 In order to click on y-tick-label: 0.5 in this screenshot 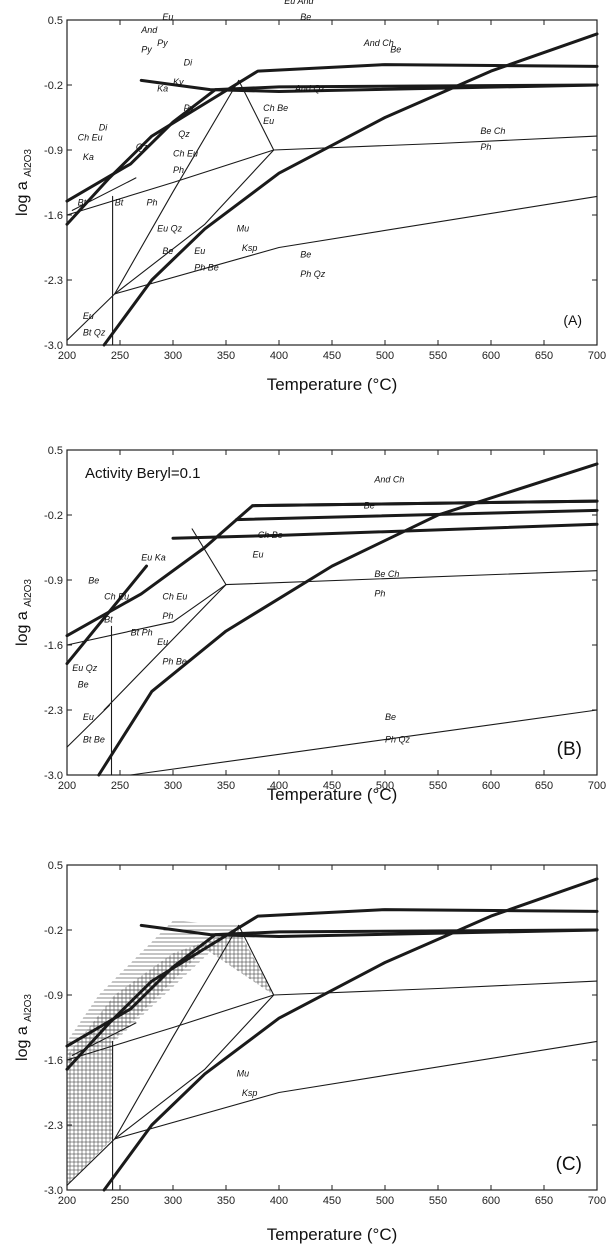, I will do `click(55, 866)`.